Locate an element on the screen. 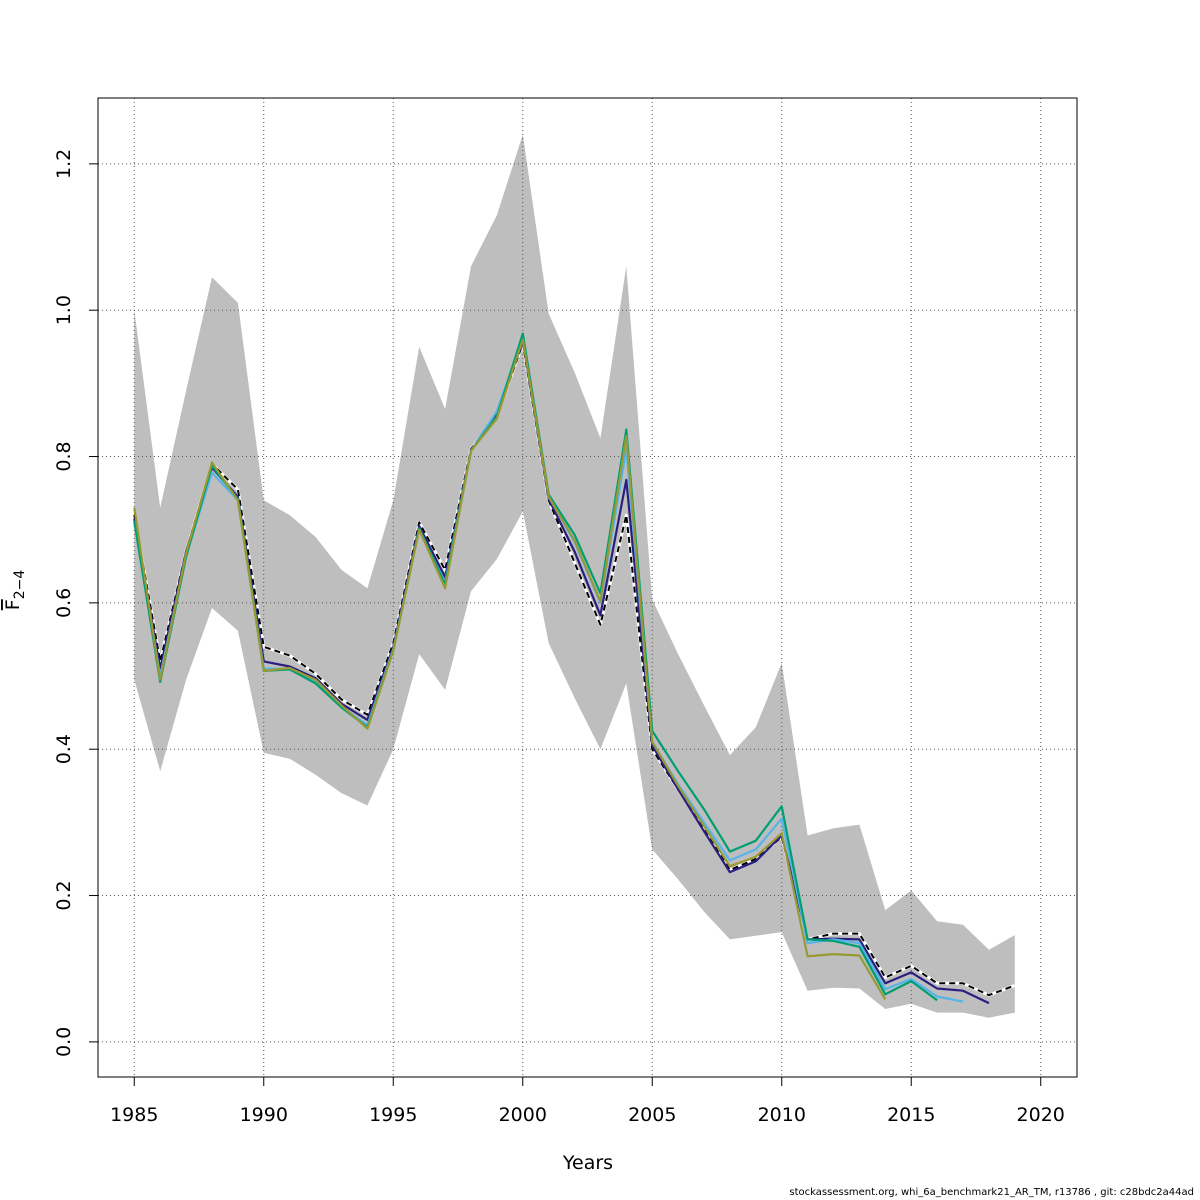 This screenshot has width=1200, height=1200. y-tick-label: 0.6 is located at coordinates (64, 603).